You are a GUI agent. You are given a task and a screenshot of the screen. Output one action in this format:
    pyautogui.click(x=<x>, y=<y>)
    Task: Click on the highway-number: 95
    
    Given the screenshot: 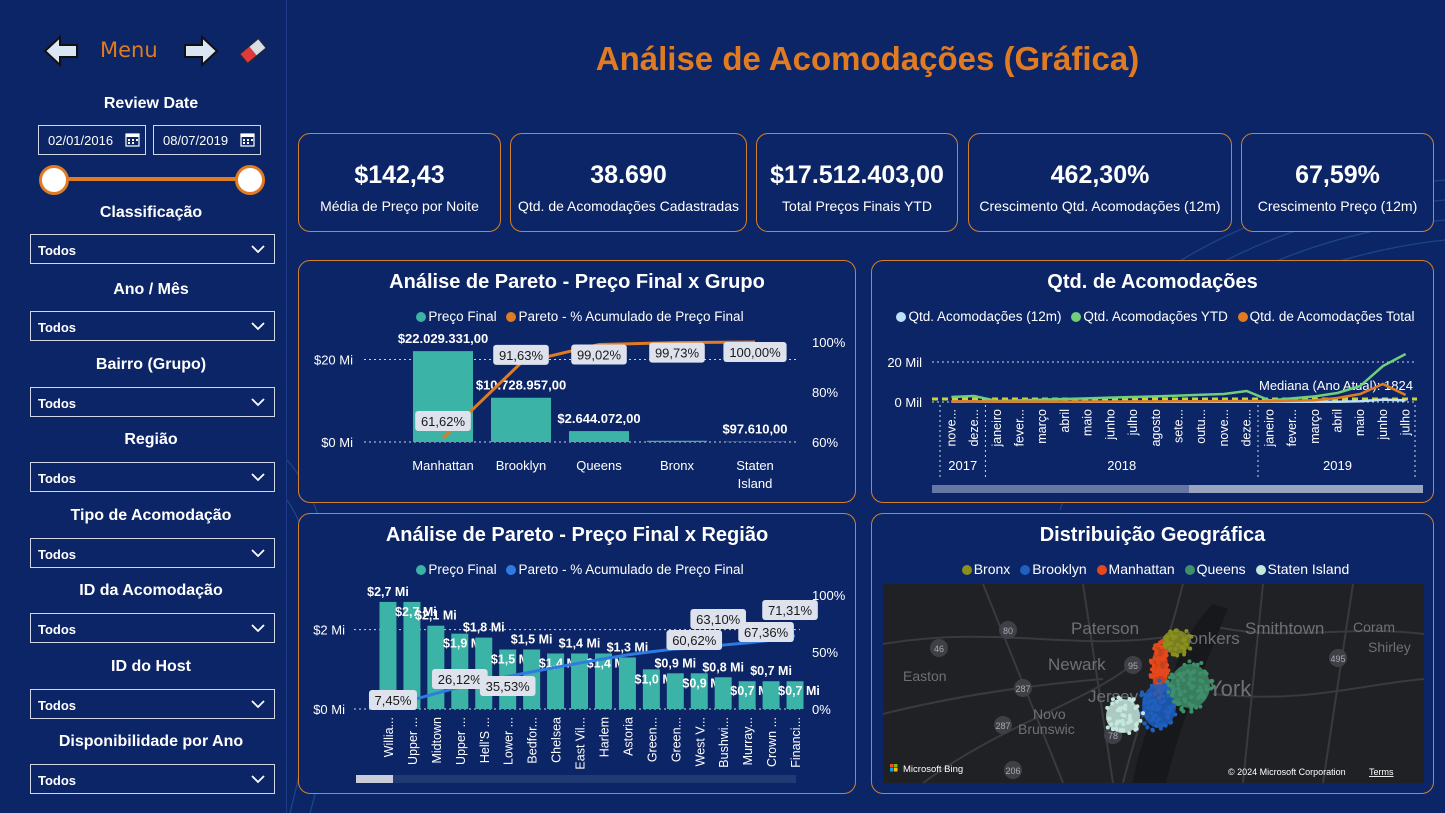 What is the action you would take?
    pyautogui.click(x=1133, y=666)
    